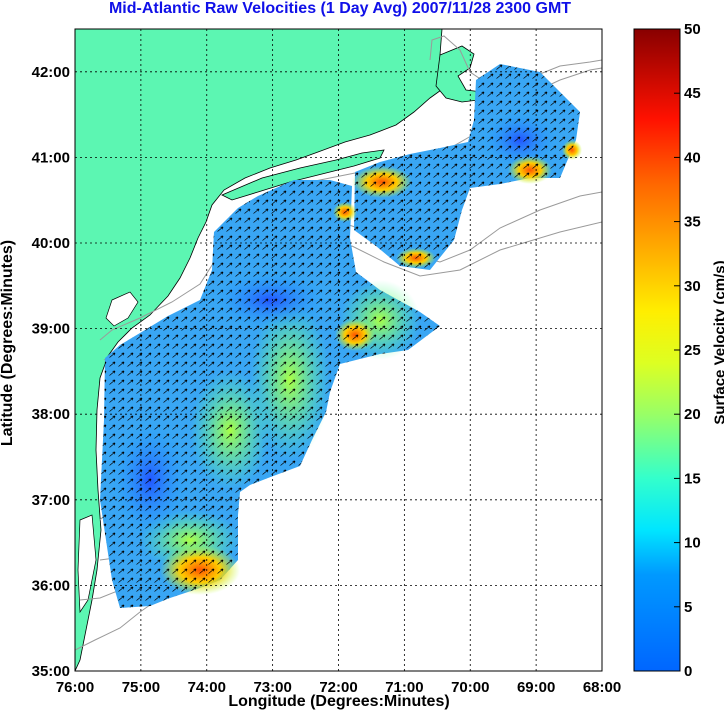 The image size is (724, 714). Describe the element at coordinates (8, 343) in the screenshot. I see `y-axis-label: Latitude (Degrees:Minutes)` at that location.